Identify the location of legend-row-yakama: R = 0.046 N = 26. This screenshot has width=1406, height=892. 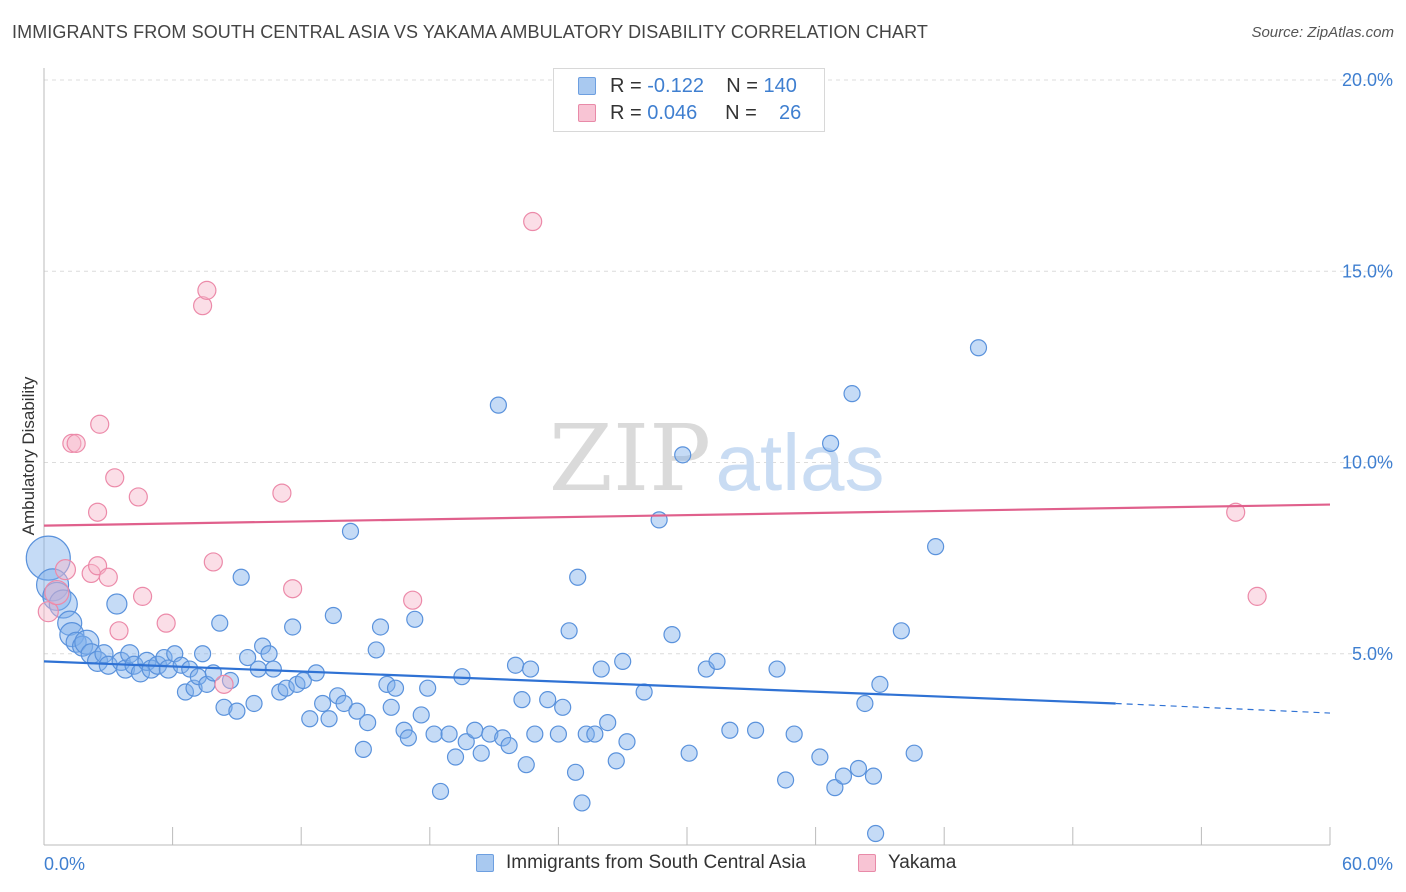
(689, 113).